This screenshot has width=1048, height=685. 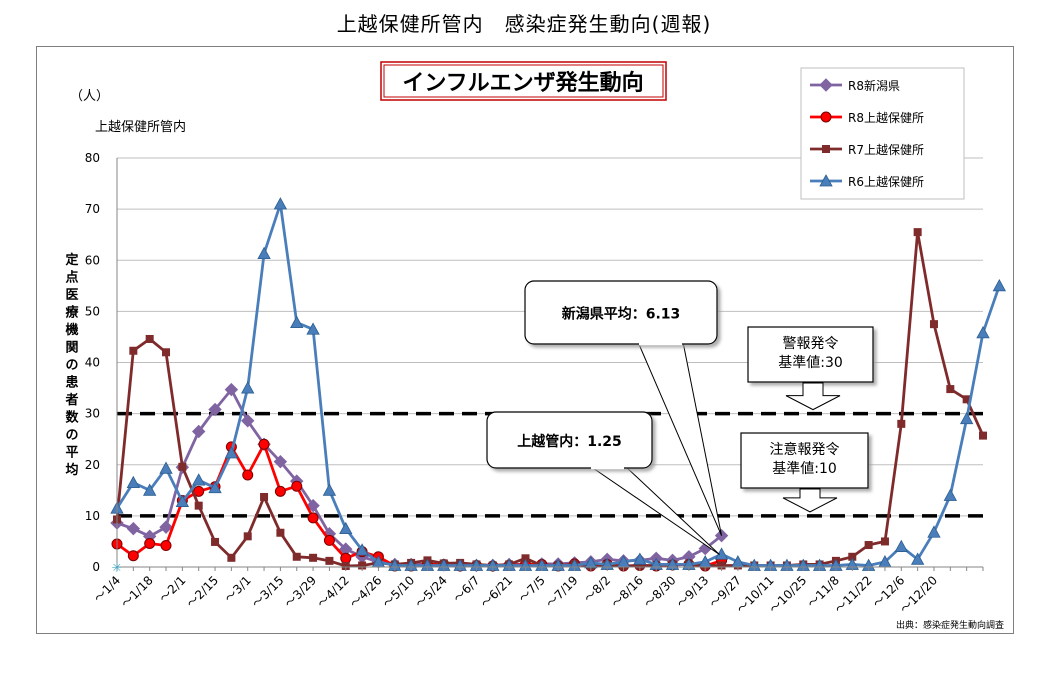 What do you see at coordinates (267, 591) in the screenshot?
I see `x-tick-label: ～3/15` at bounding box center [267, 591].